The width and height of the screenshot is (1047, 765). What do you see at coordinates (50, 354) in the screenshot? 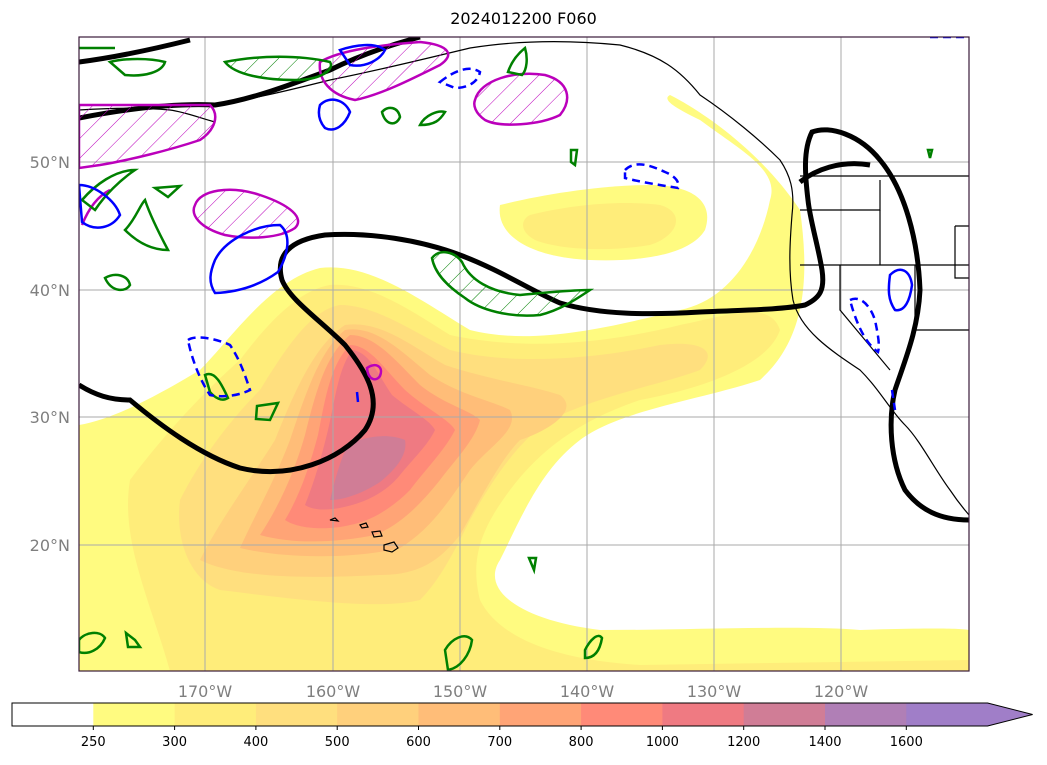
I see `latitude-labels: 50°N 40°N 30°N 20°N` at bounding box center [50, 354].